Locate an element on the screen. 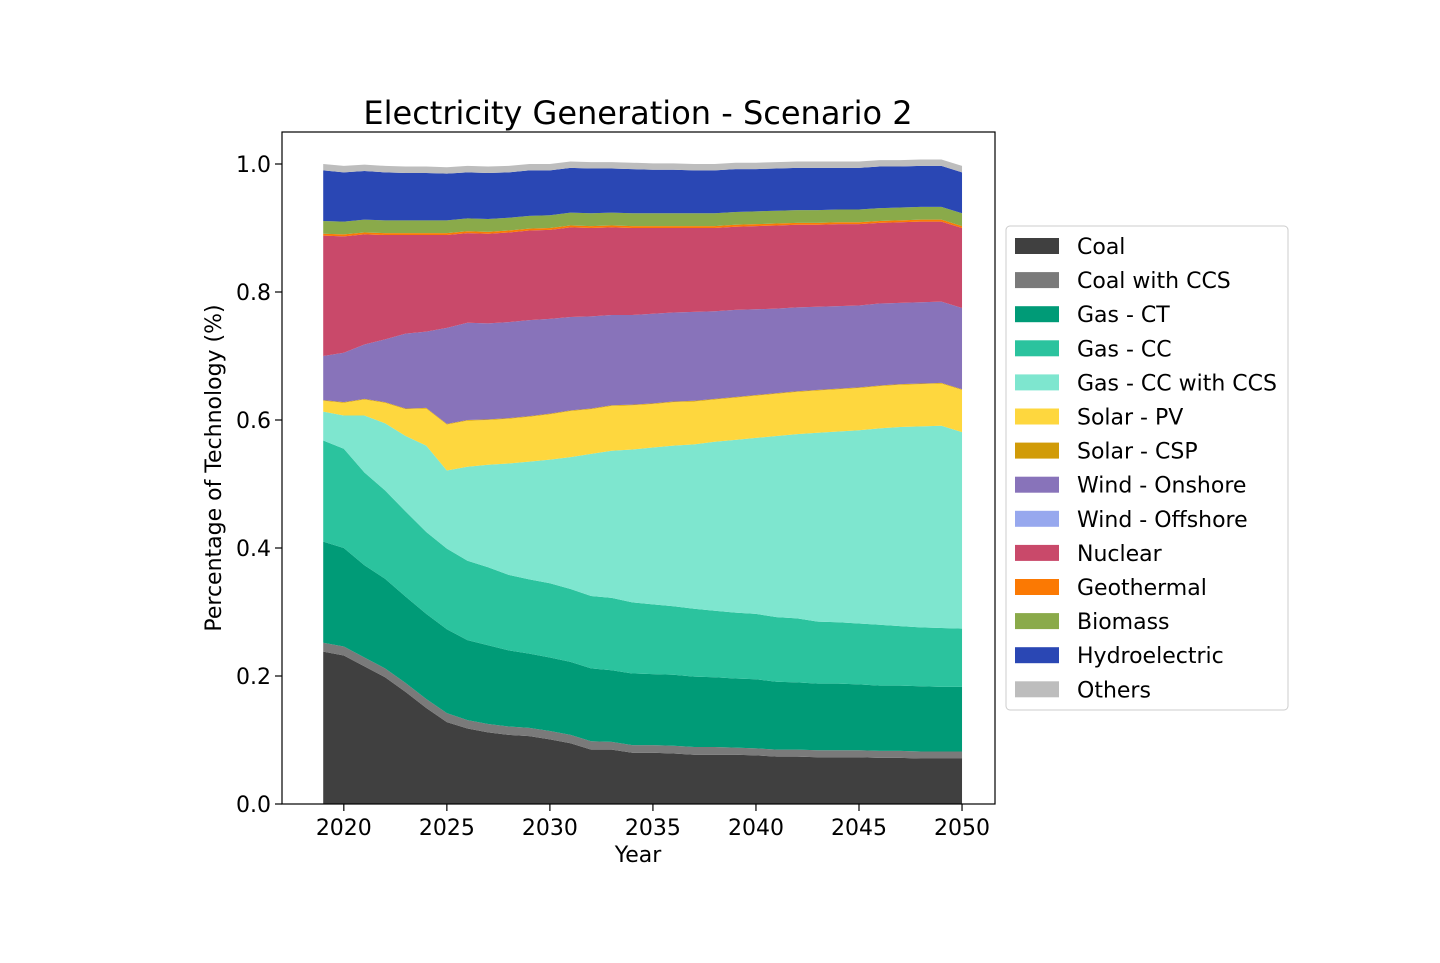  y-tick-label: 0.4 is located at coordinates (253, 549).